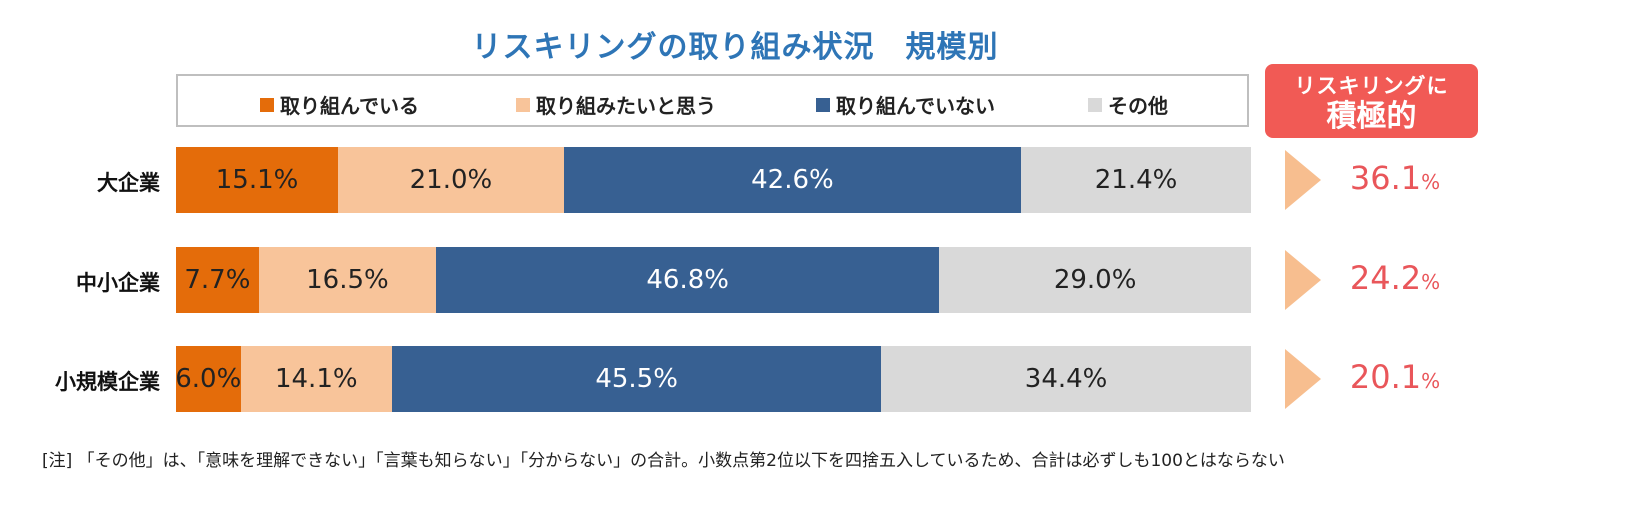 The height and width of the screenshot is (509, 1640). Describe the element at coordinates (349, 106) in the screenshot. I see `legend-label: 取り組んでいる` at that location.